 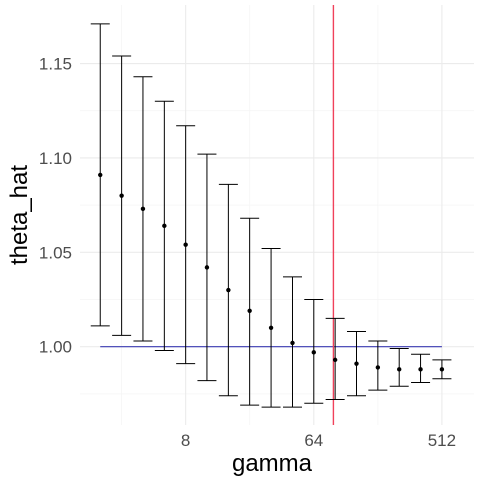 What do you see at coordinates (313, 440) in the screenshot?
I see `x-tick-label: 64` at bounding box center [313, 440].